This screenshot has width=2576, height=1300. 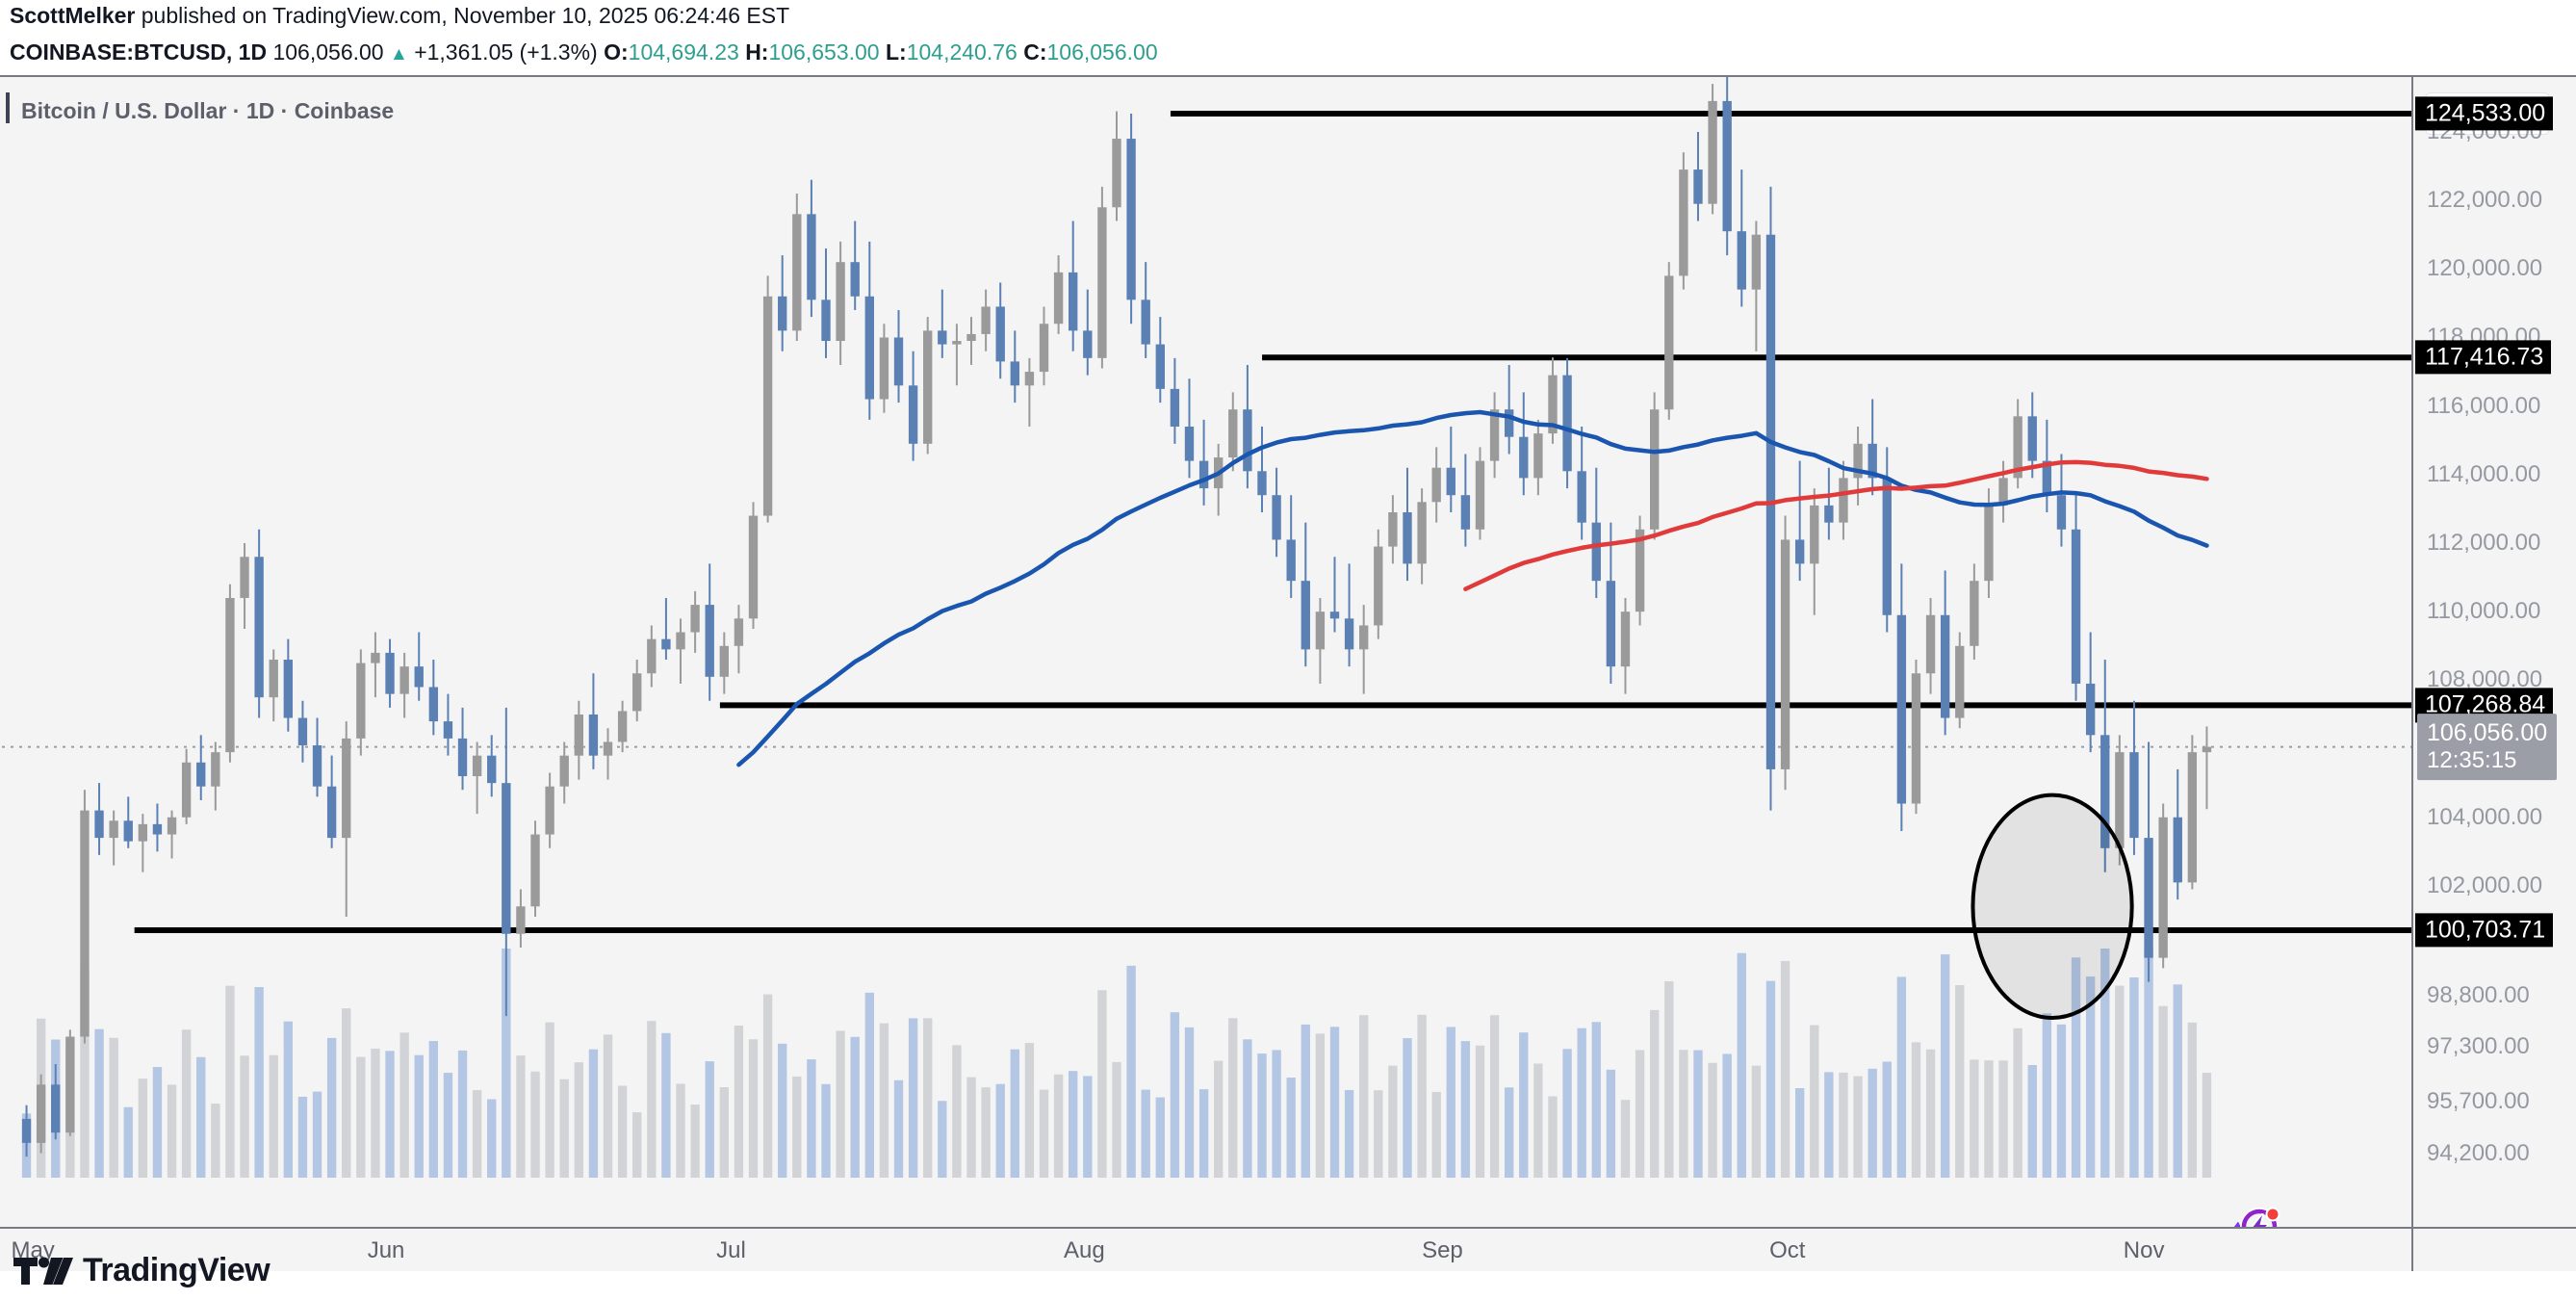 I want to click on price-tick: 94,200.00, so click(x=2478, y=1152).